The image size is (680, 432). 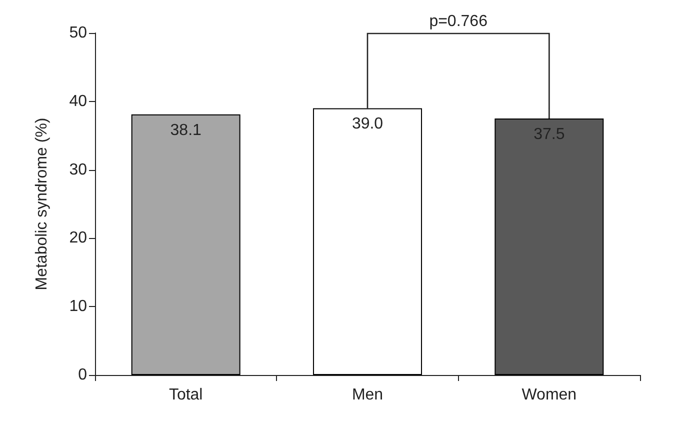 I want to click on x-tick-label: Total, so click(x=185, y=395).